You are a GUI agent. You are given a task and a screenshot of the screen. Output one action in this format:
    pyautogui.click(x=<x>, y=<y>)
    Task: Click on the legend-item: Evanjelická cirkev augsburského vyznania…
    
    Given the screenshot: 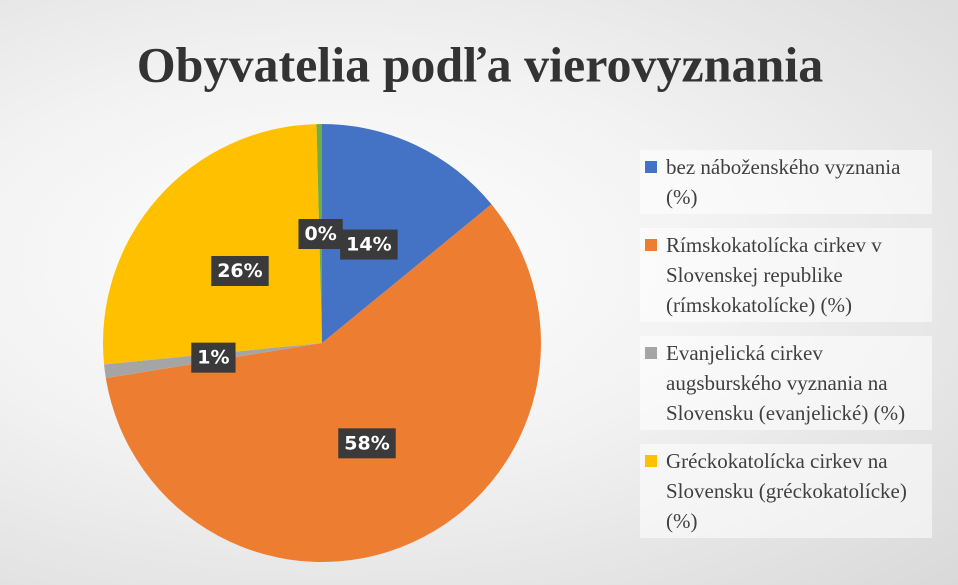 What is the action you would take?
    pyautogui.click(x=786, y=383)
    